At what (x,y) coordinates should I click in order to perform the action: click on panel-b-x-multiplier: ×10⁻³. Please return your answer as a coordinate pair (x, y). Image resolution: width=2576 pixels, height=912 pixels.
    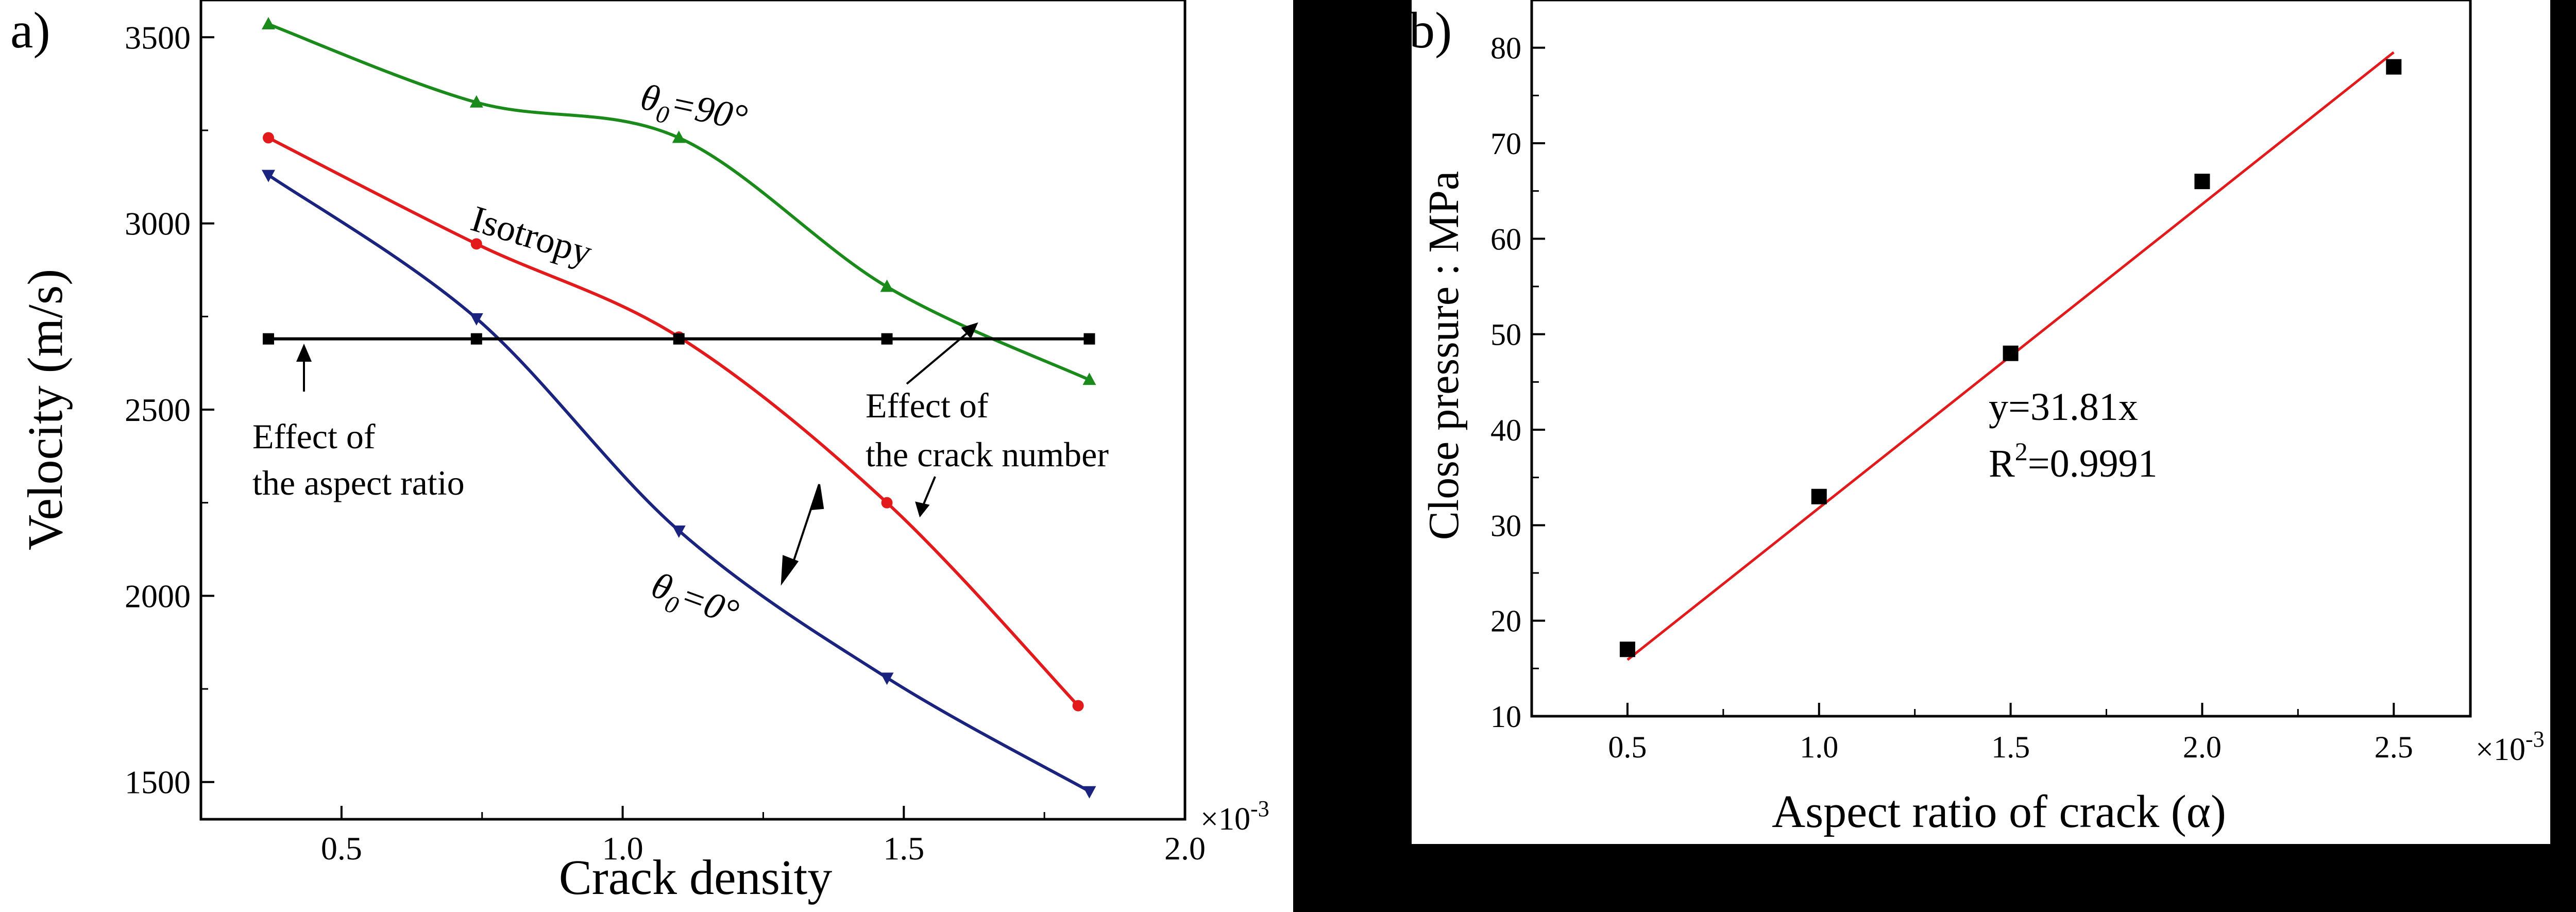
    Looking at the image, I should click on (2510, 747).